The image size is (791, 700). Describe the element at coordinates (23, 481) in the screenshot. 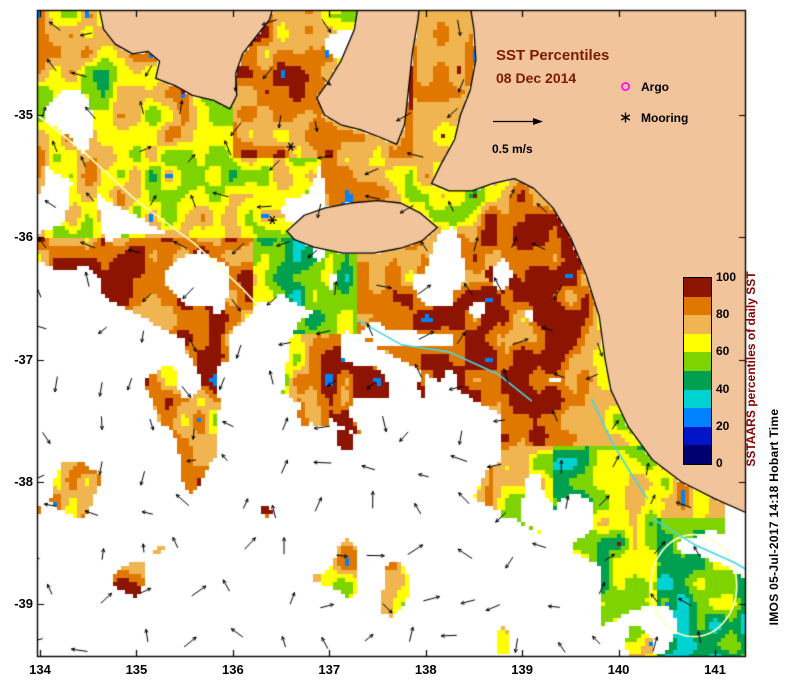

I see `y-tick-label: -38` at that location.